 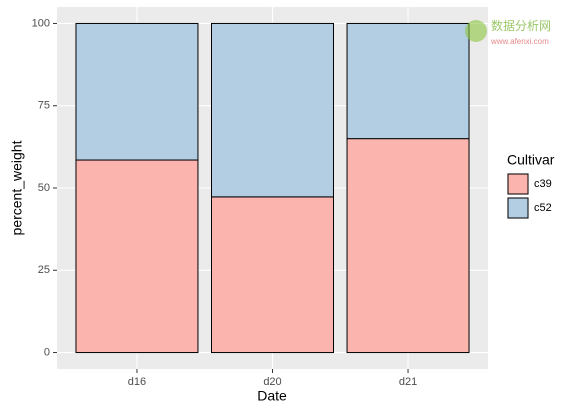 What do you see at coordinates (47, 352) in the screenshot?
I see `y-tick-label: 0` at bounding box center [47, 352].